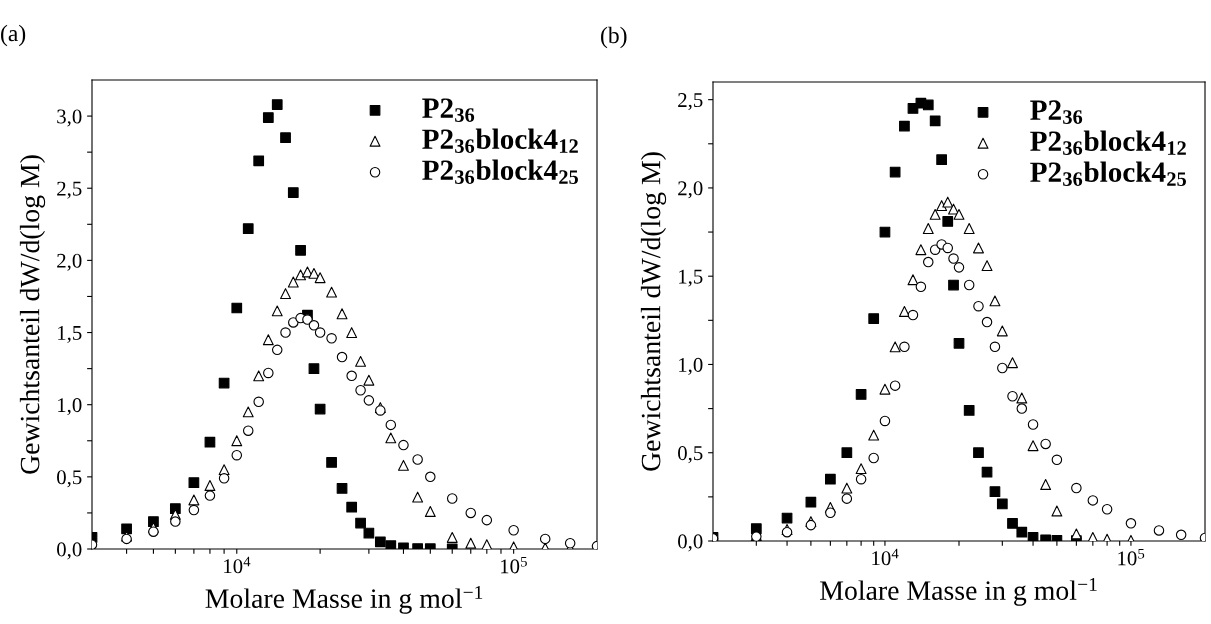 This screenshot has width=1211, height=624. I want to click on y-tick-label: 3,0, so click(69, 118).